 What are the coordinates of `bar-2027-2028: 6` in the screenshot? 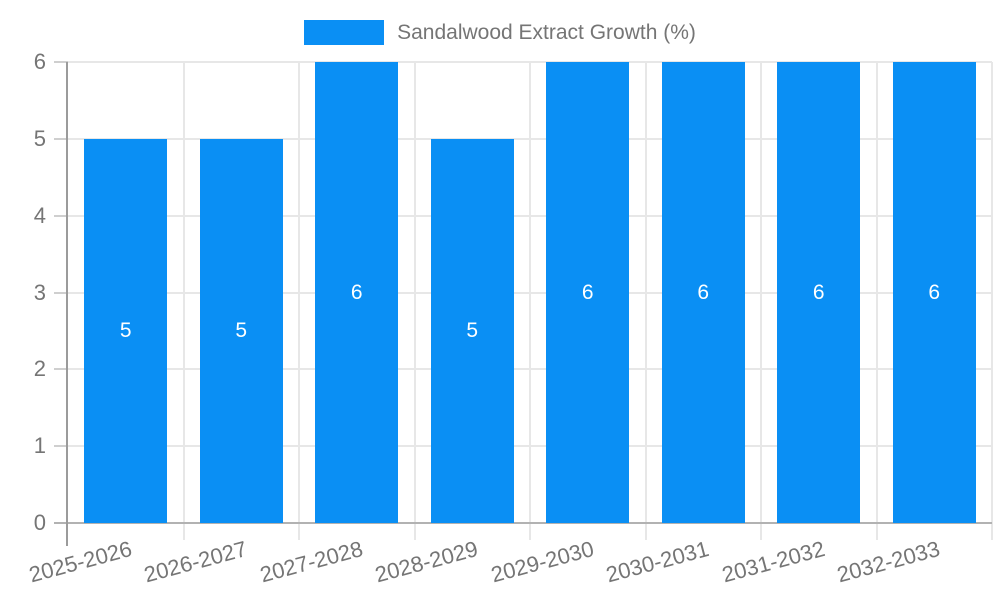 It's located at (357, 292).